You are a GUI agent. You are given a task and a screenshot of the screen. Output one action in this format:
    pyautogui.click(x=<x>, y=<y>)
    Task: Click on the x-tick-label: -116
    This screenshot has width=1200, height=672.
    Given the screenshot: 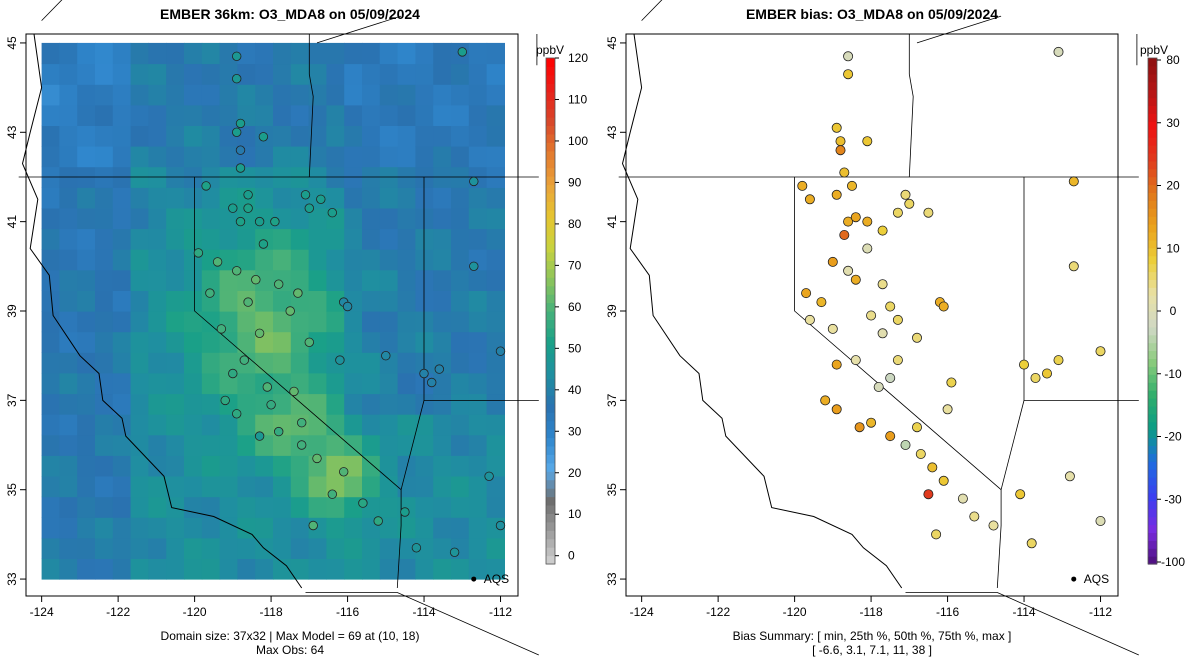 What is the action you would take?
    pyautogui.click(x=347, y=612)
    